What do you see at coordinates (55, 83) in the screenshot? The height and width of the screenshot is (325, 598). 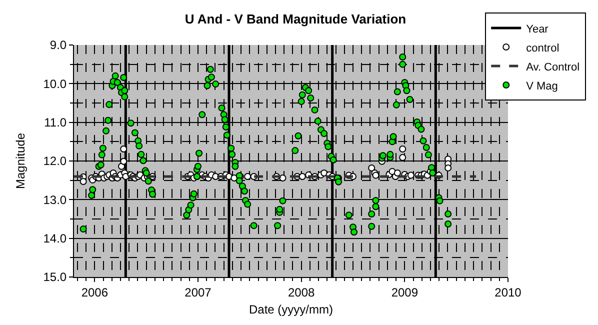 I see `y-tick-label: 10.0` at bounding box center [55, 83].